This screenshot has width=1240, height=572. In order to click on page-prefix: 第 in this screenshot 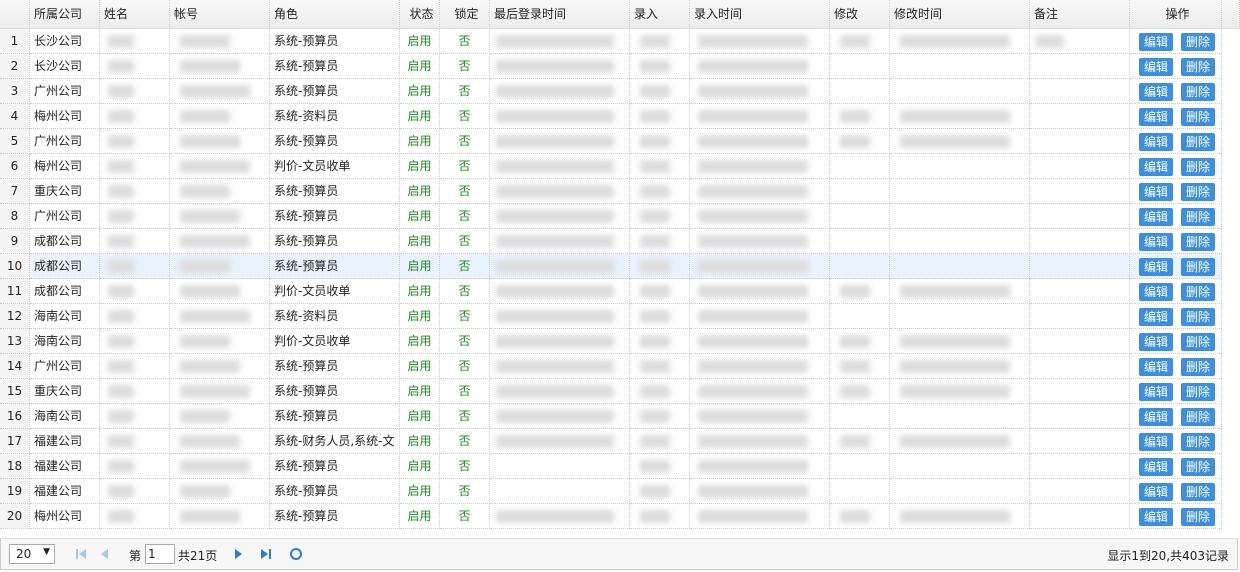, I will do `click(135, 556)`.